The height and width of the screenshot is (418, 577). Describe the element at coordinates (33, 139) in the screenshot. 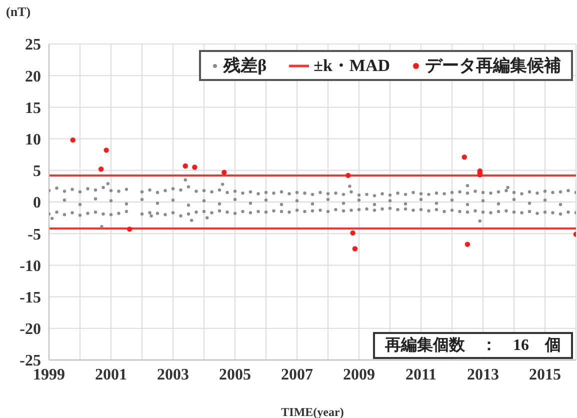

I see `y-tick-label: 10` at that location.